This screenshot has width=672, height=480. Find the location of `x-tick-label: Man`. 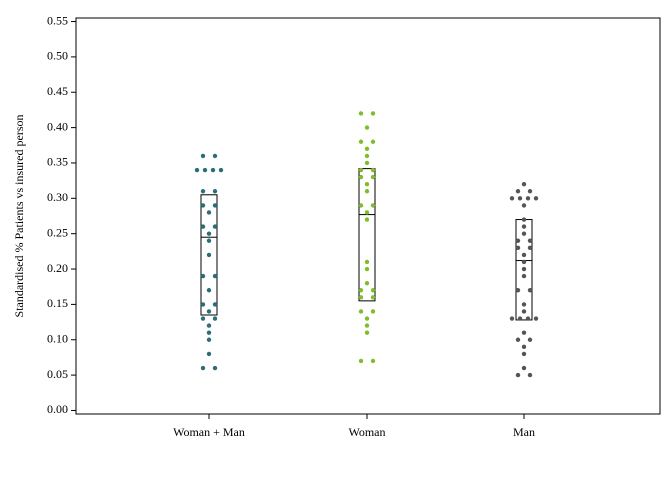

x-tick-label: Man is located at coordinates (524, 432).